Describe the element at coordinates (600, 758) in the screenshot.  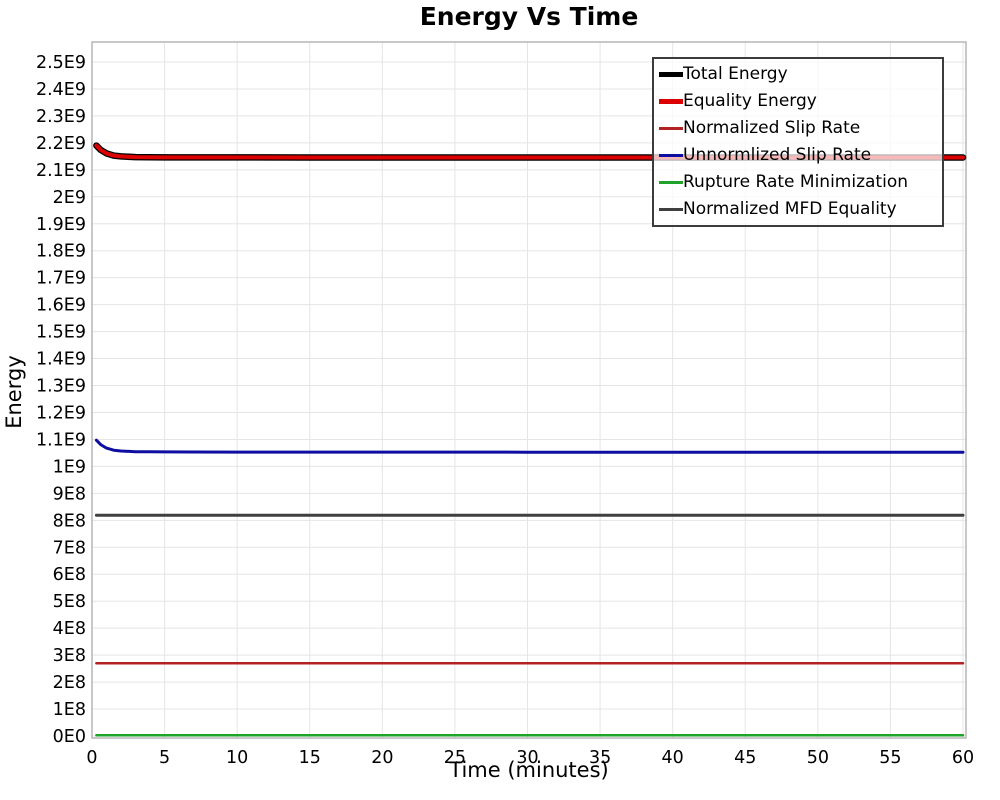
I see `x-tick-label: 35` at that location.